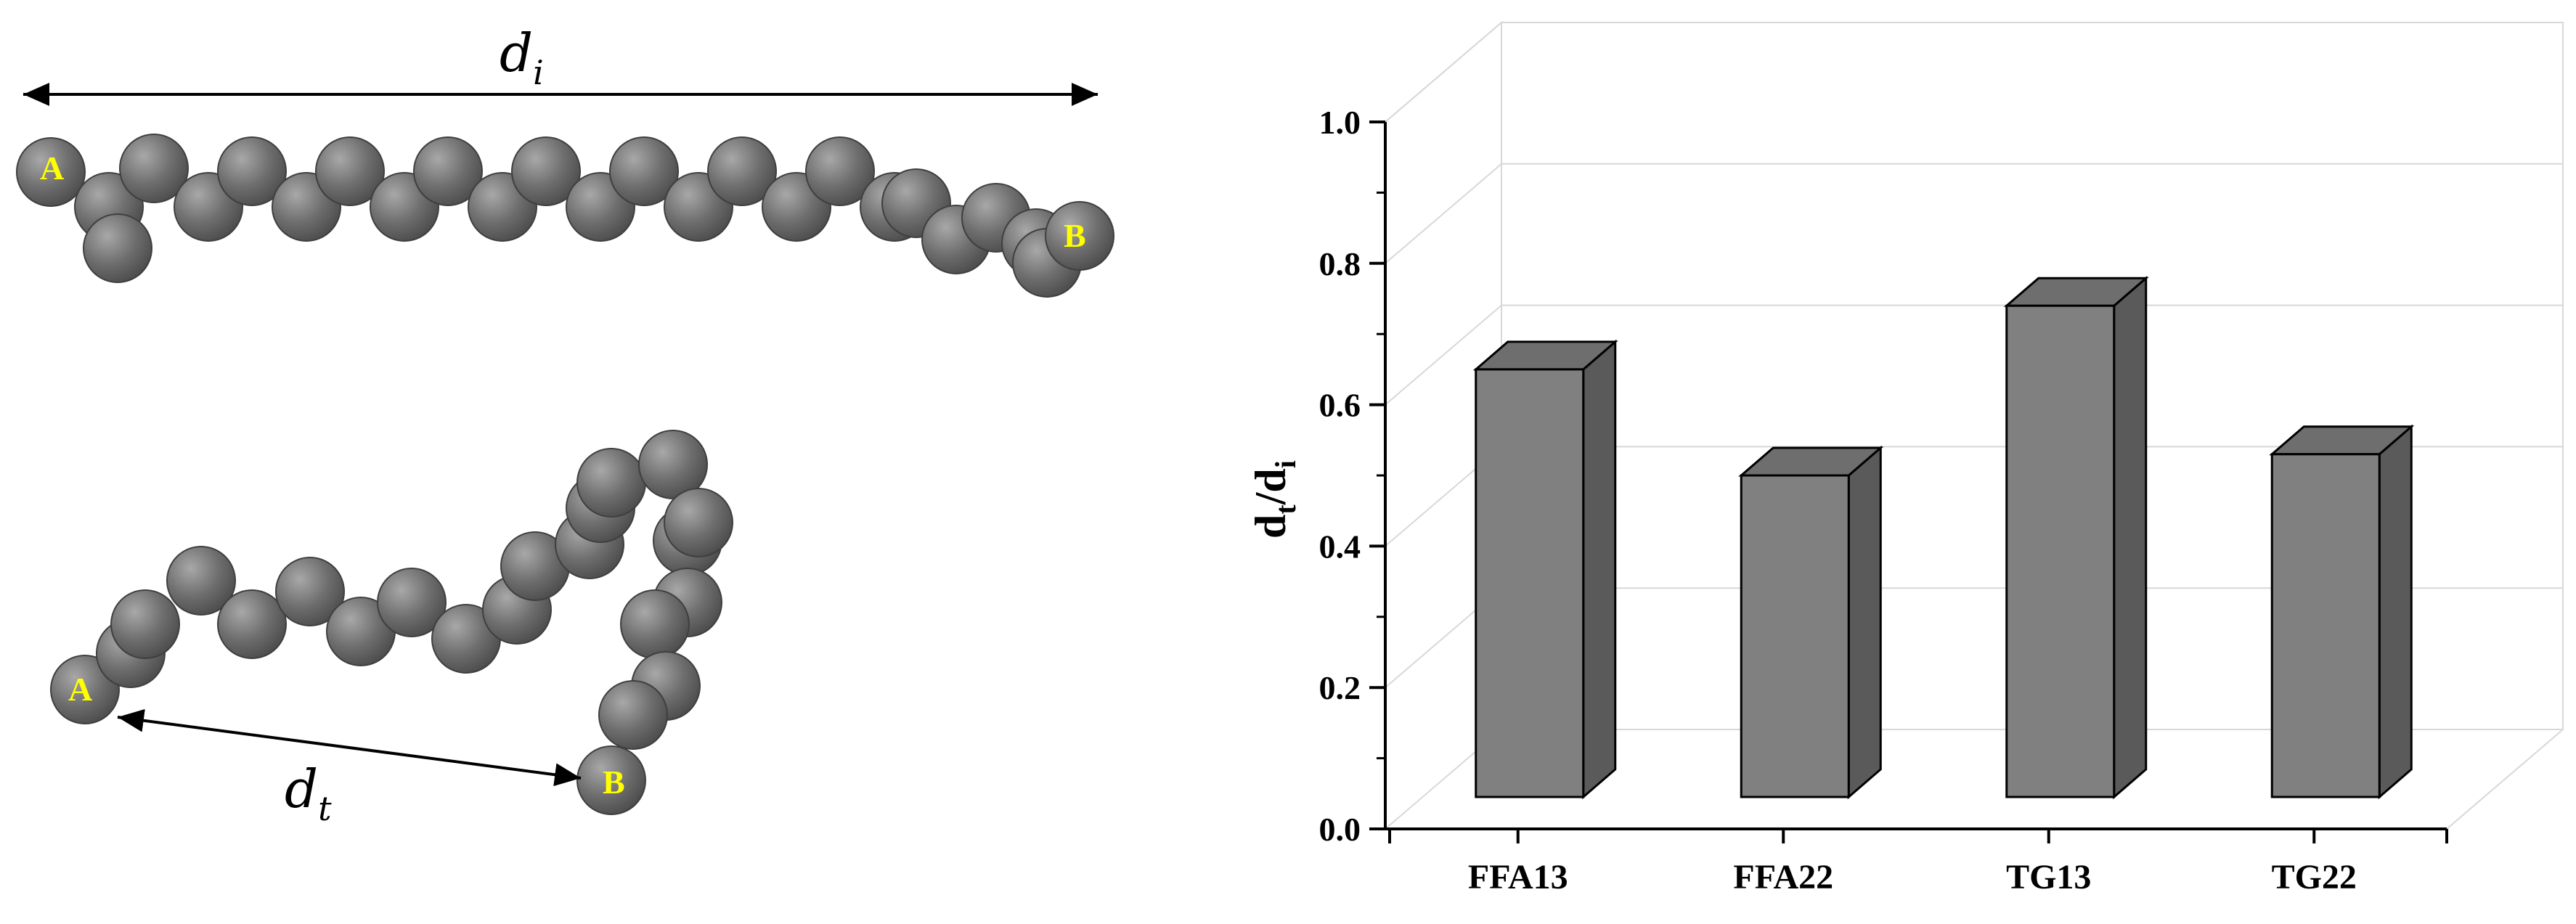  What do you see at coordinates (516, 53) in the screenshot?
I see `extended-distance-symbol: d` at bounding box center [516, 53].